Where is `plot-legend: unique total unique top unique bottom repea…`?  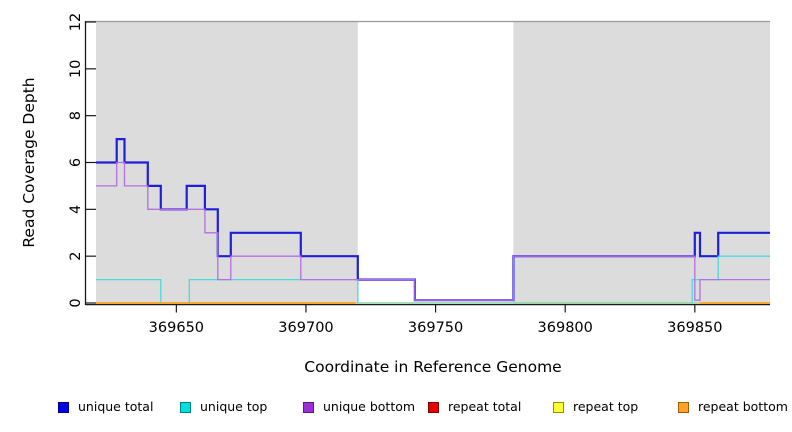
plot-legend: unique total unique top unique bottom repea… is located at coordinates (396, 409).